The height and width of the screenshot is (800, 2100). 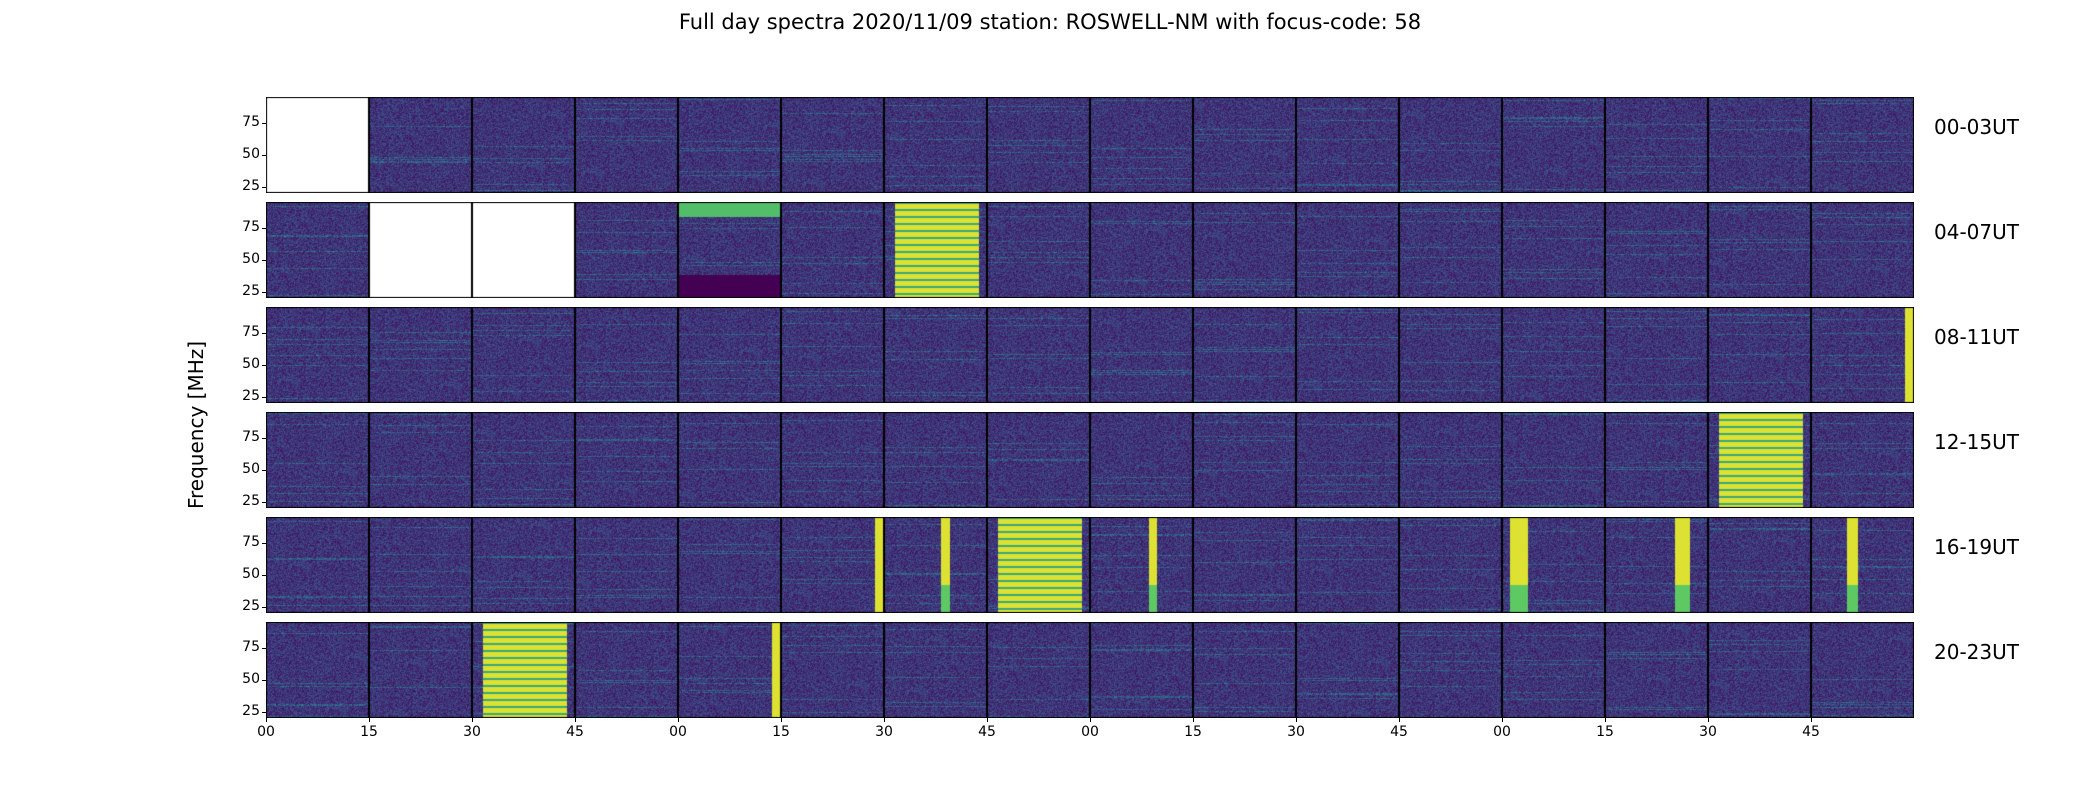 What do you see at coordinates (317, 355) in the screenshot?
I see `spectrum-panel-r2-p0` at bounding box center [317, 355].